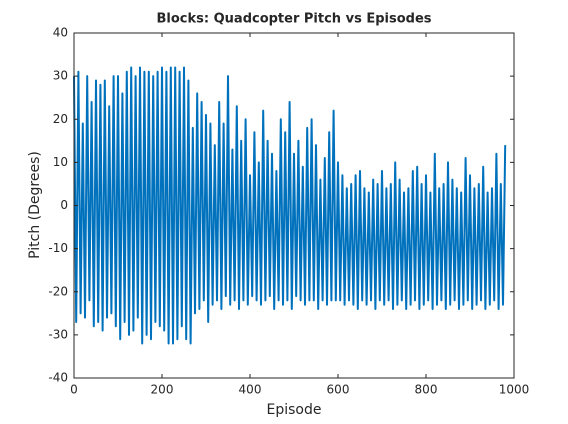  I want to click on chart-title: Blocks: Quadcopter Pitch vs Episodes, so click(294, 19).